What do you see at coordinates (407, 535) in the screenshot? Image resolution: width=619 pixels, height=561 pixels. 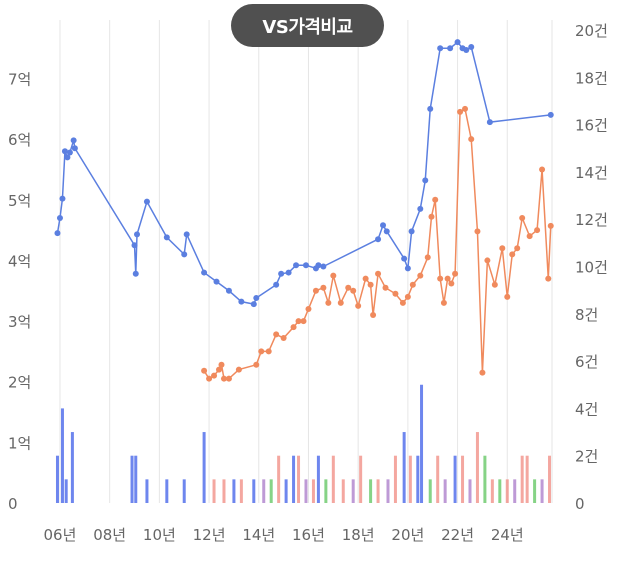 I see `x-tick-label: 20년` at bounding box center [407, 535].